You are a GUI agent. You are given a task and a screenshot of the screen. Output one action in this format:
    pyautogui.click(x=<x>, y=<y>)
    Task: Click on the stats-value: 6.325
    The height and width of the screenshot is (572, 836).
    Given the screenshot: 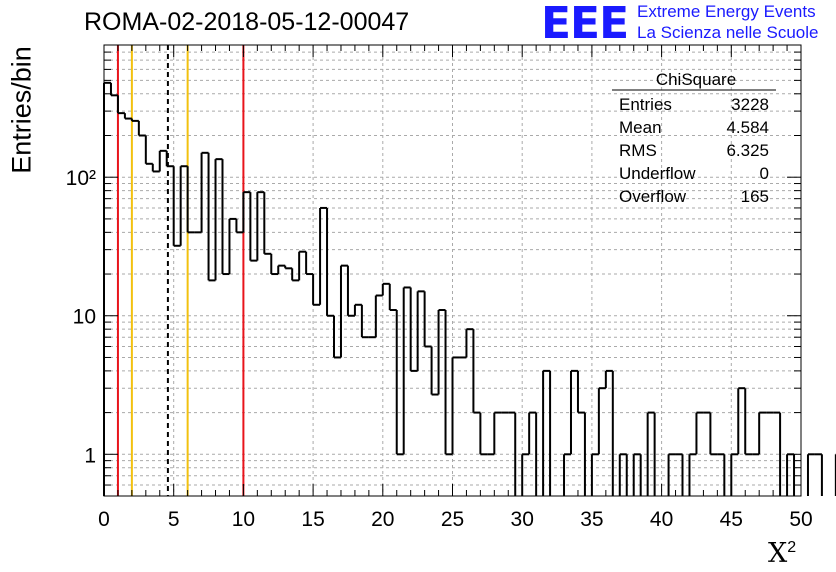 What is the action you would take?
    pyautogui.click(x=747, y=150)
    